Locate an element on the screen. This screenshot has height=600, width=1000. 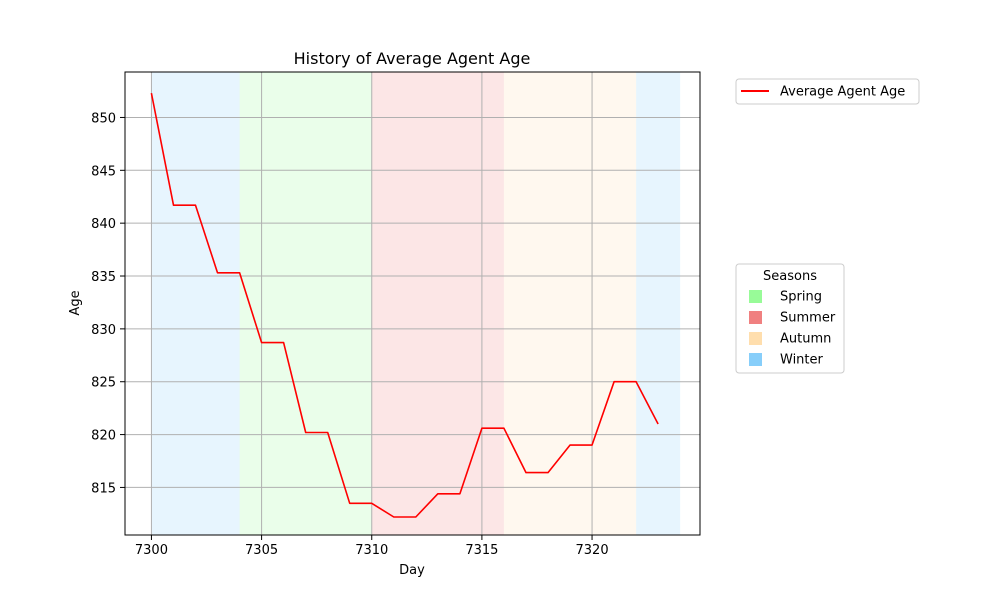
y-tick-label: 845 is located at coordinates (103, 171).